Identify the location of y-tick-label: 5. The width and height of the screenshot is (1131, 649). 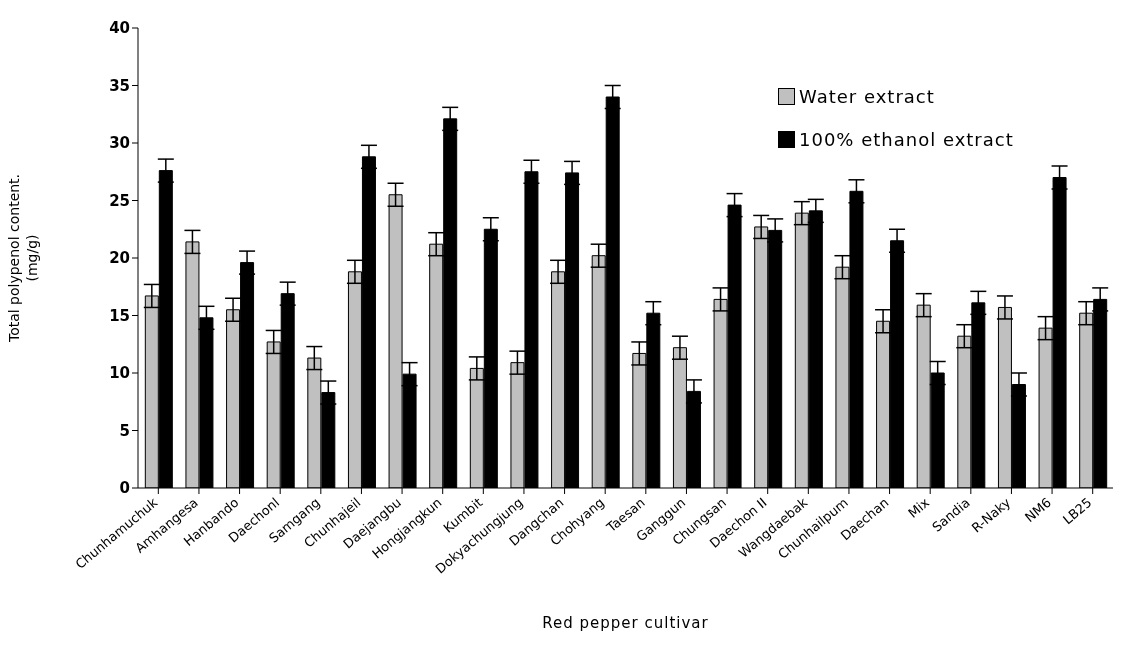
(124, 430).